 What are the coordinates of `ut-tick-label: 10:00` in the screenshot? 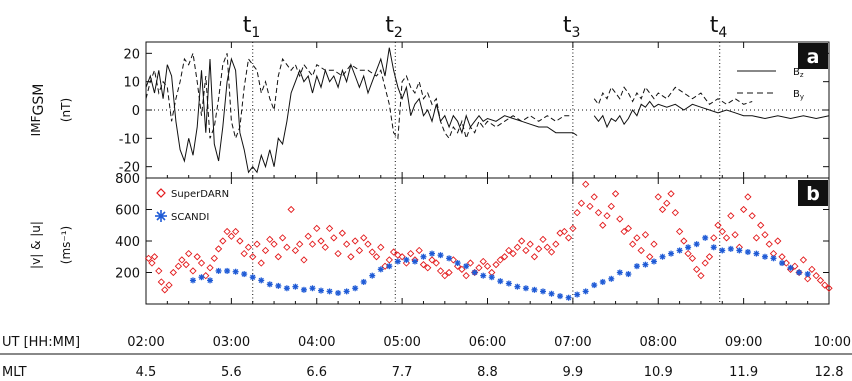 It's located at (832, 342).